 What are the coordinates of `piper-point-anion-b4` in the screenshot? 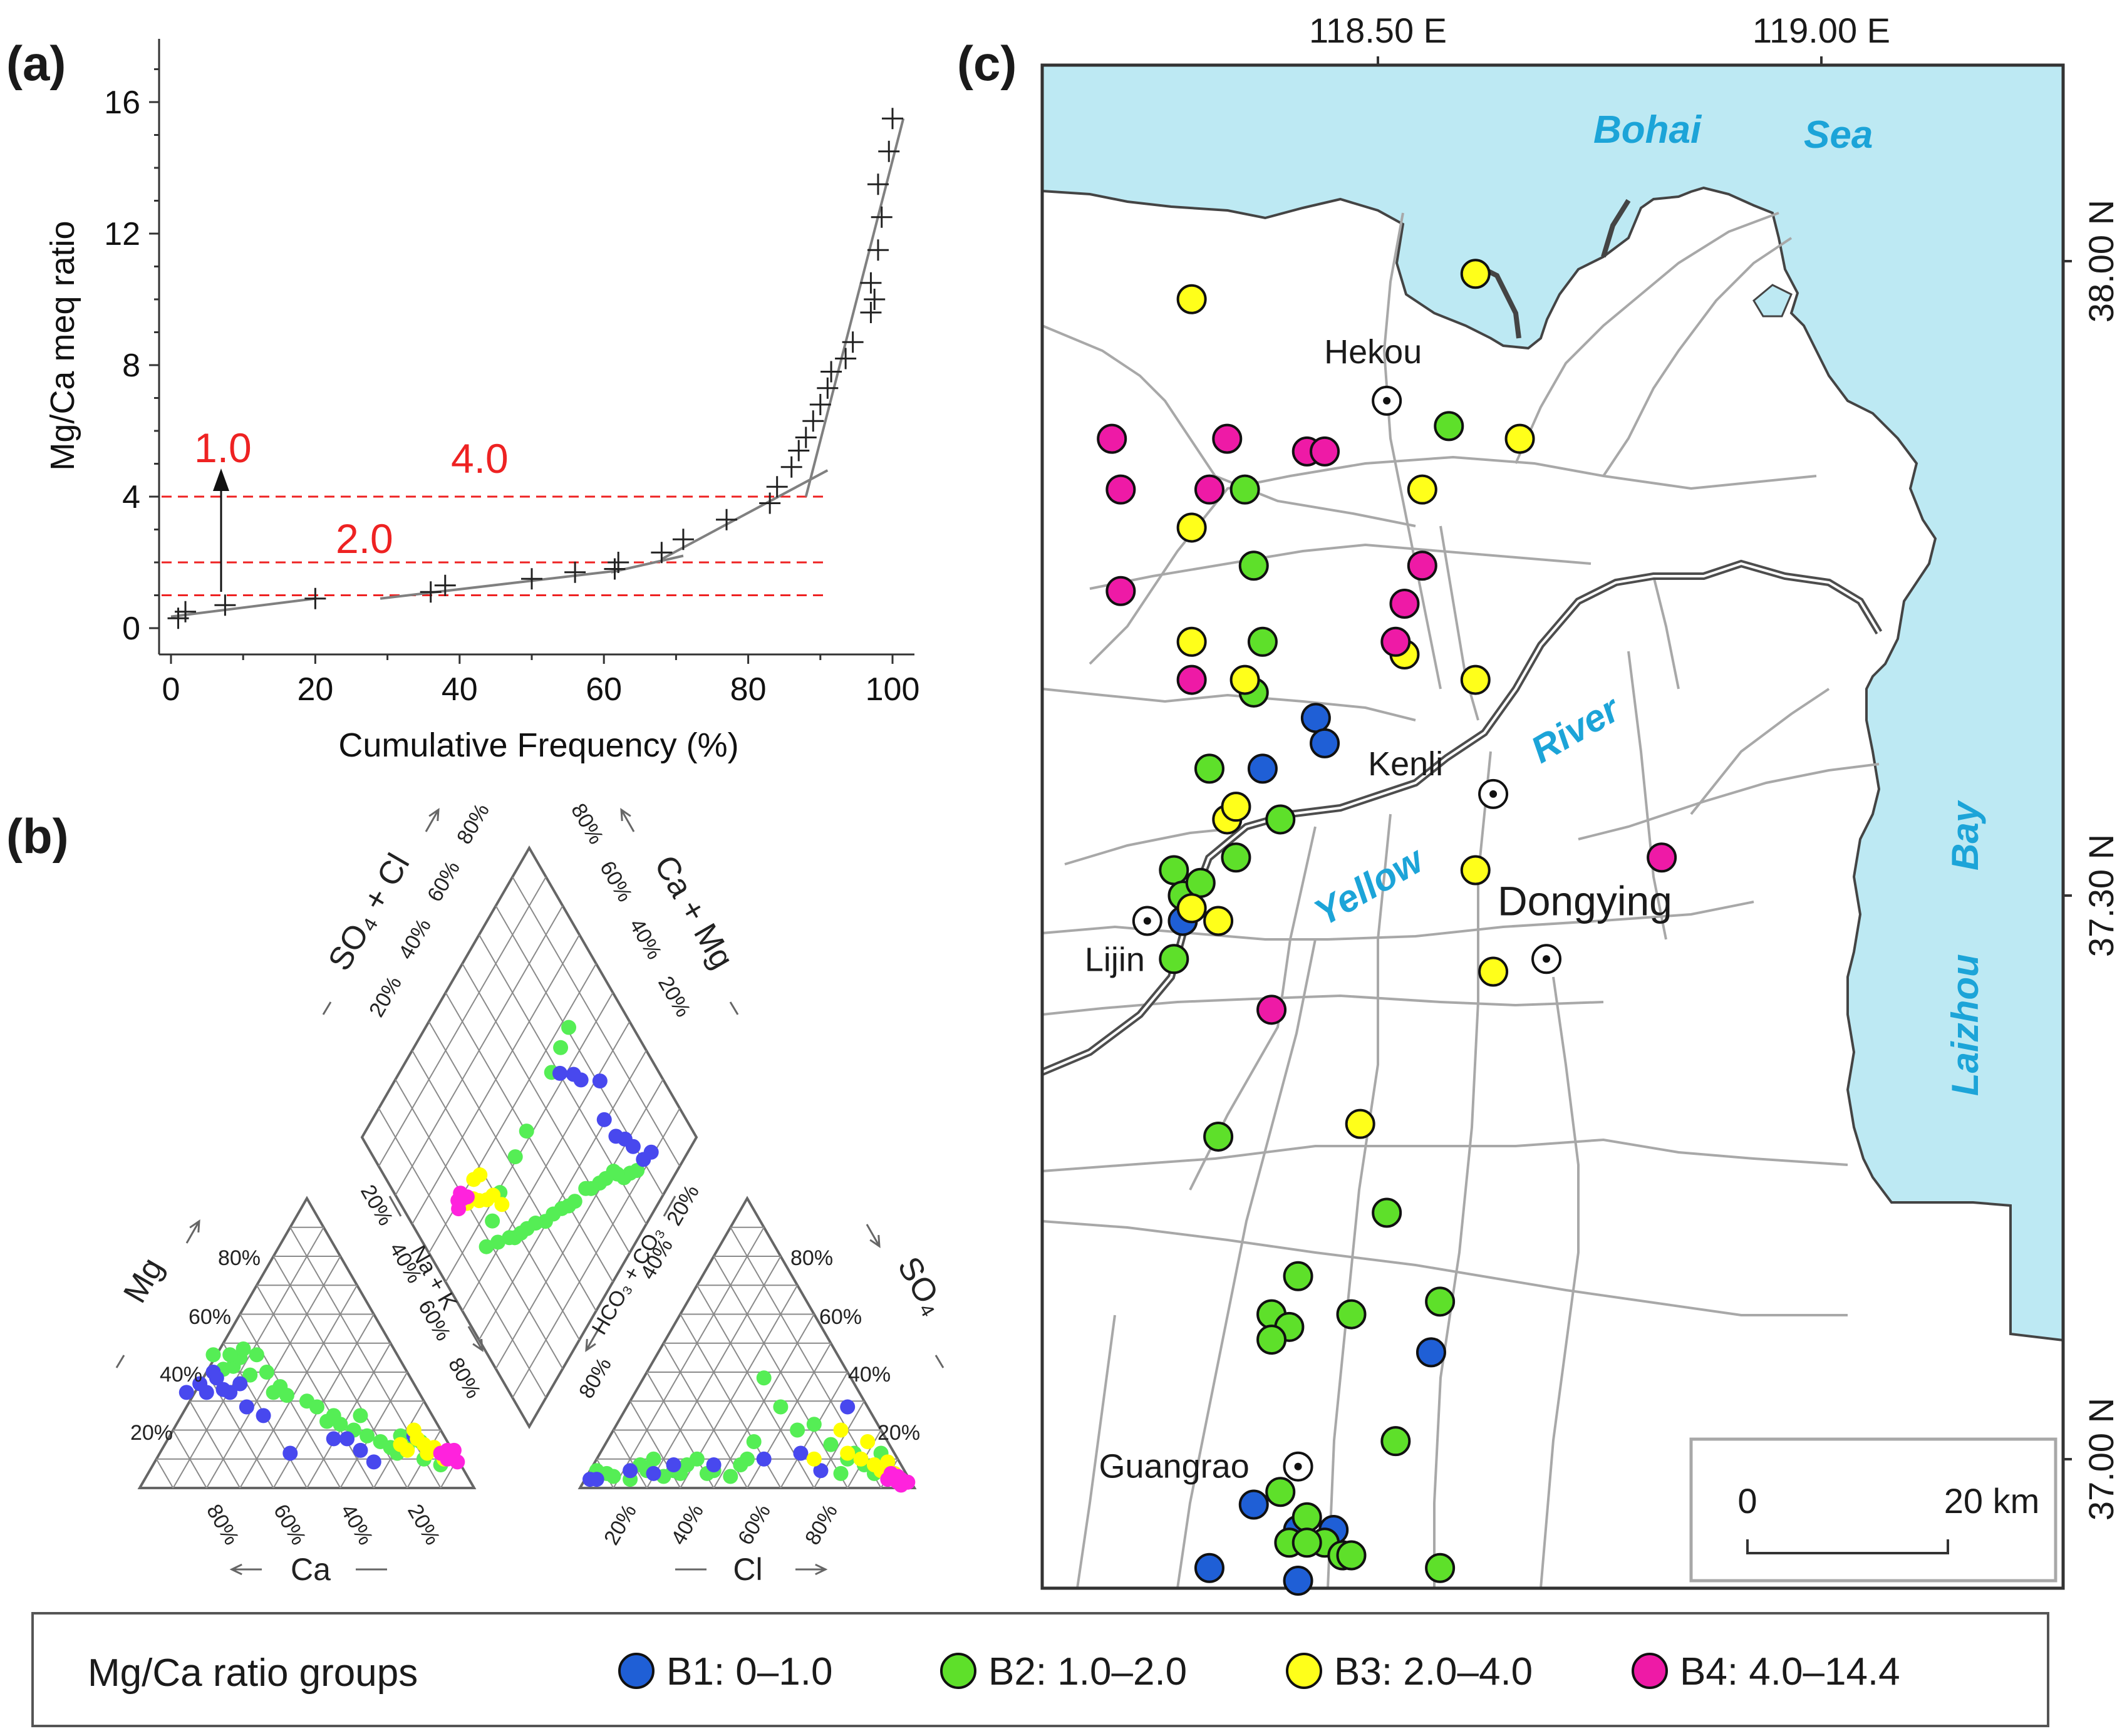 It's located at (908, 1482).